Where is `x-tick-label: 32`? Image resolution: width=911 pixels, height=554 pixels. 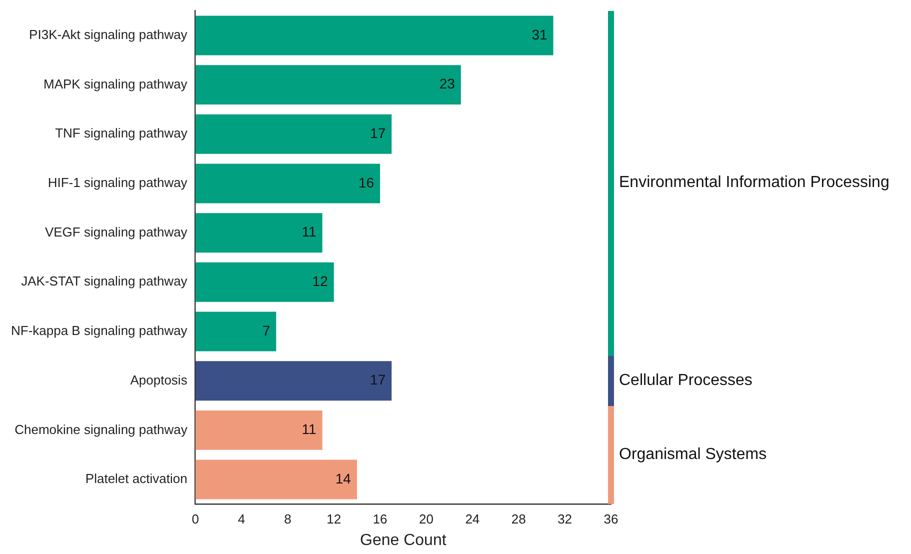 x-tick-label: 32 is located at coordinates (565, 519).